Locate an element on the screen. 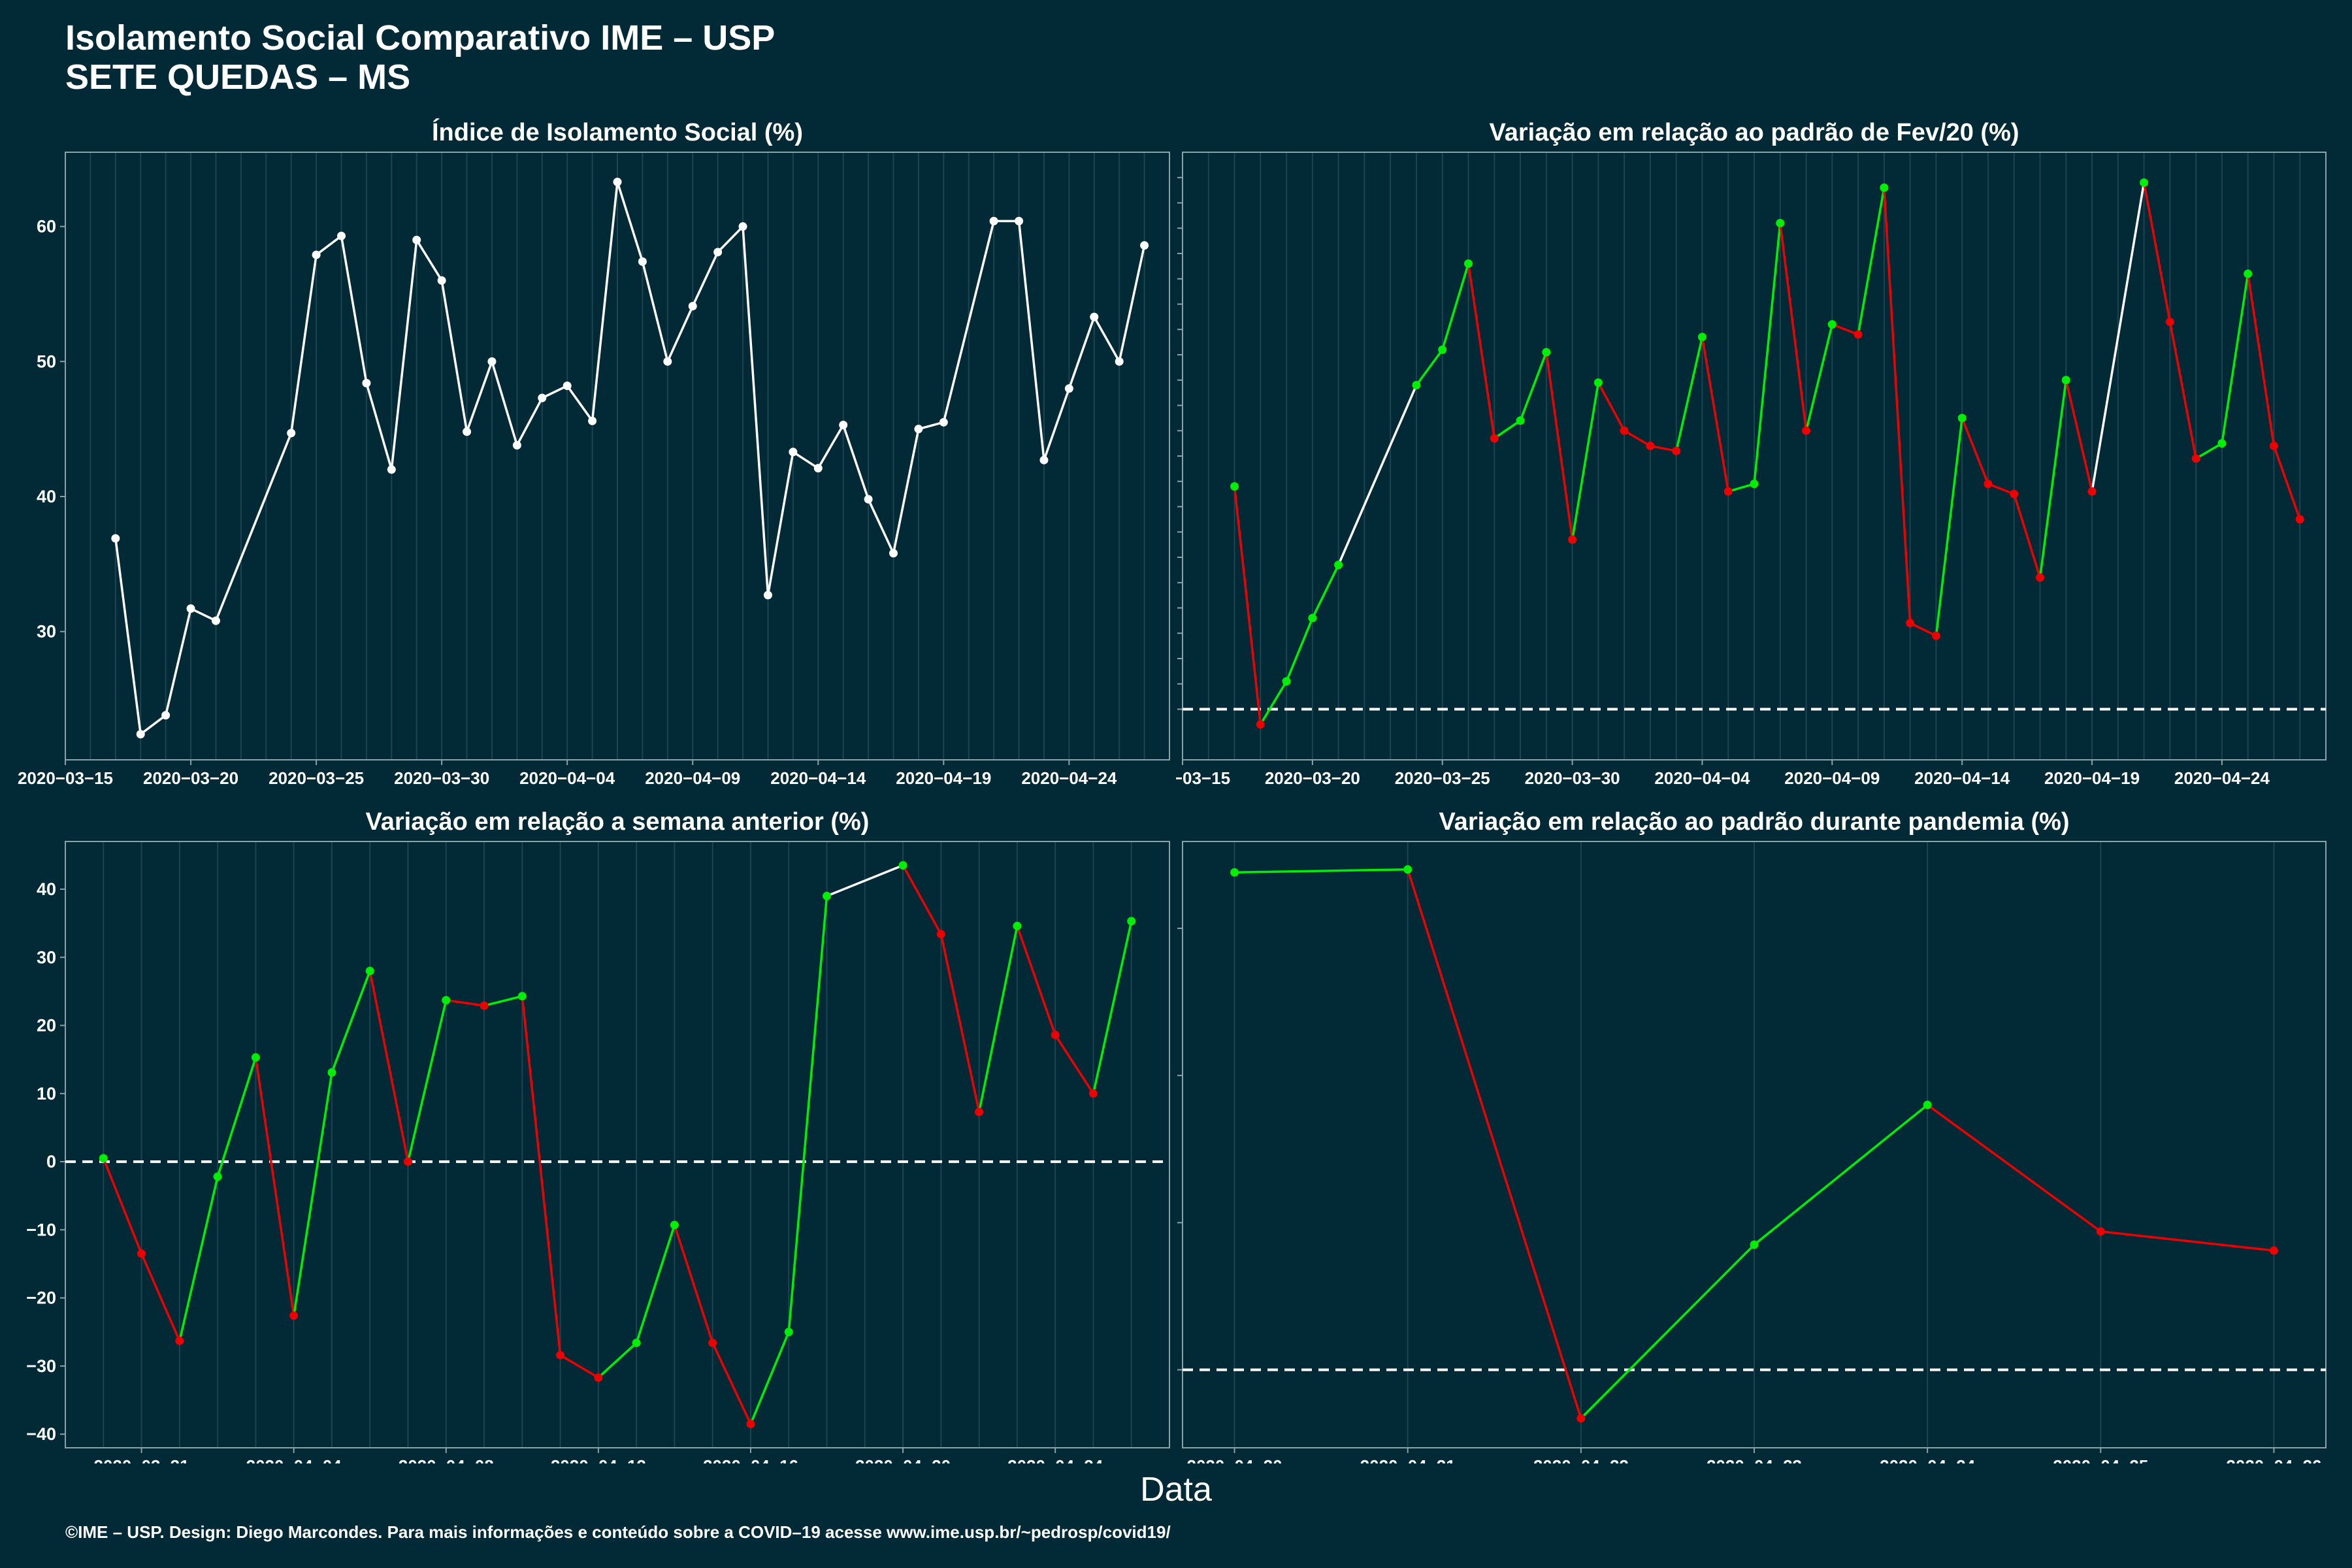 This screenshot has width=2352, height=1568. x-tick-label: 2020−03−25 is located at coordinates (316, 778).